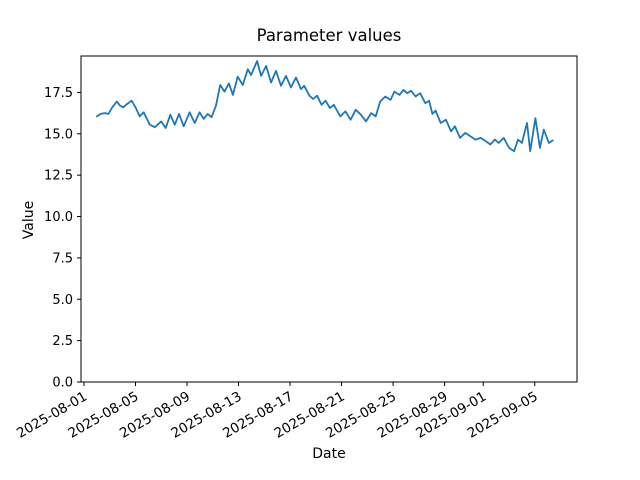 This screenshot has height=480, width=640. I want to click on y-tick-label: 12.5, so click(58, 176).